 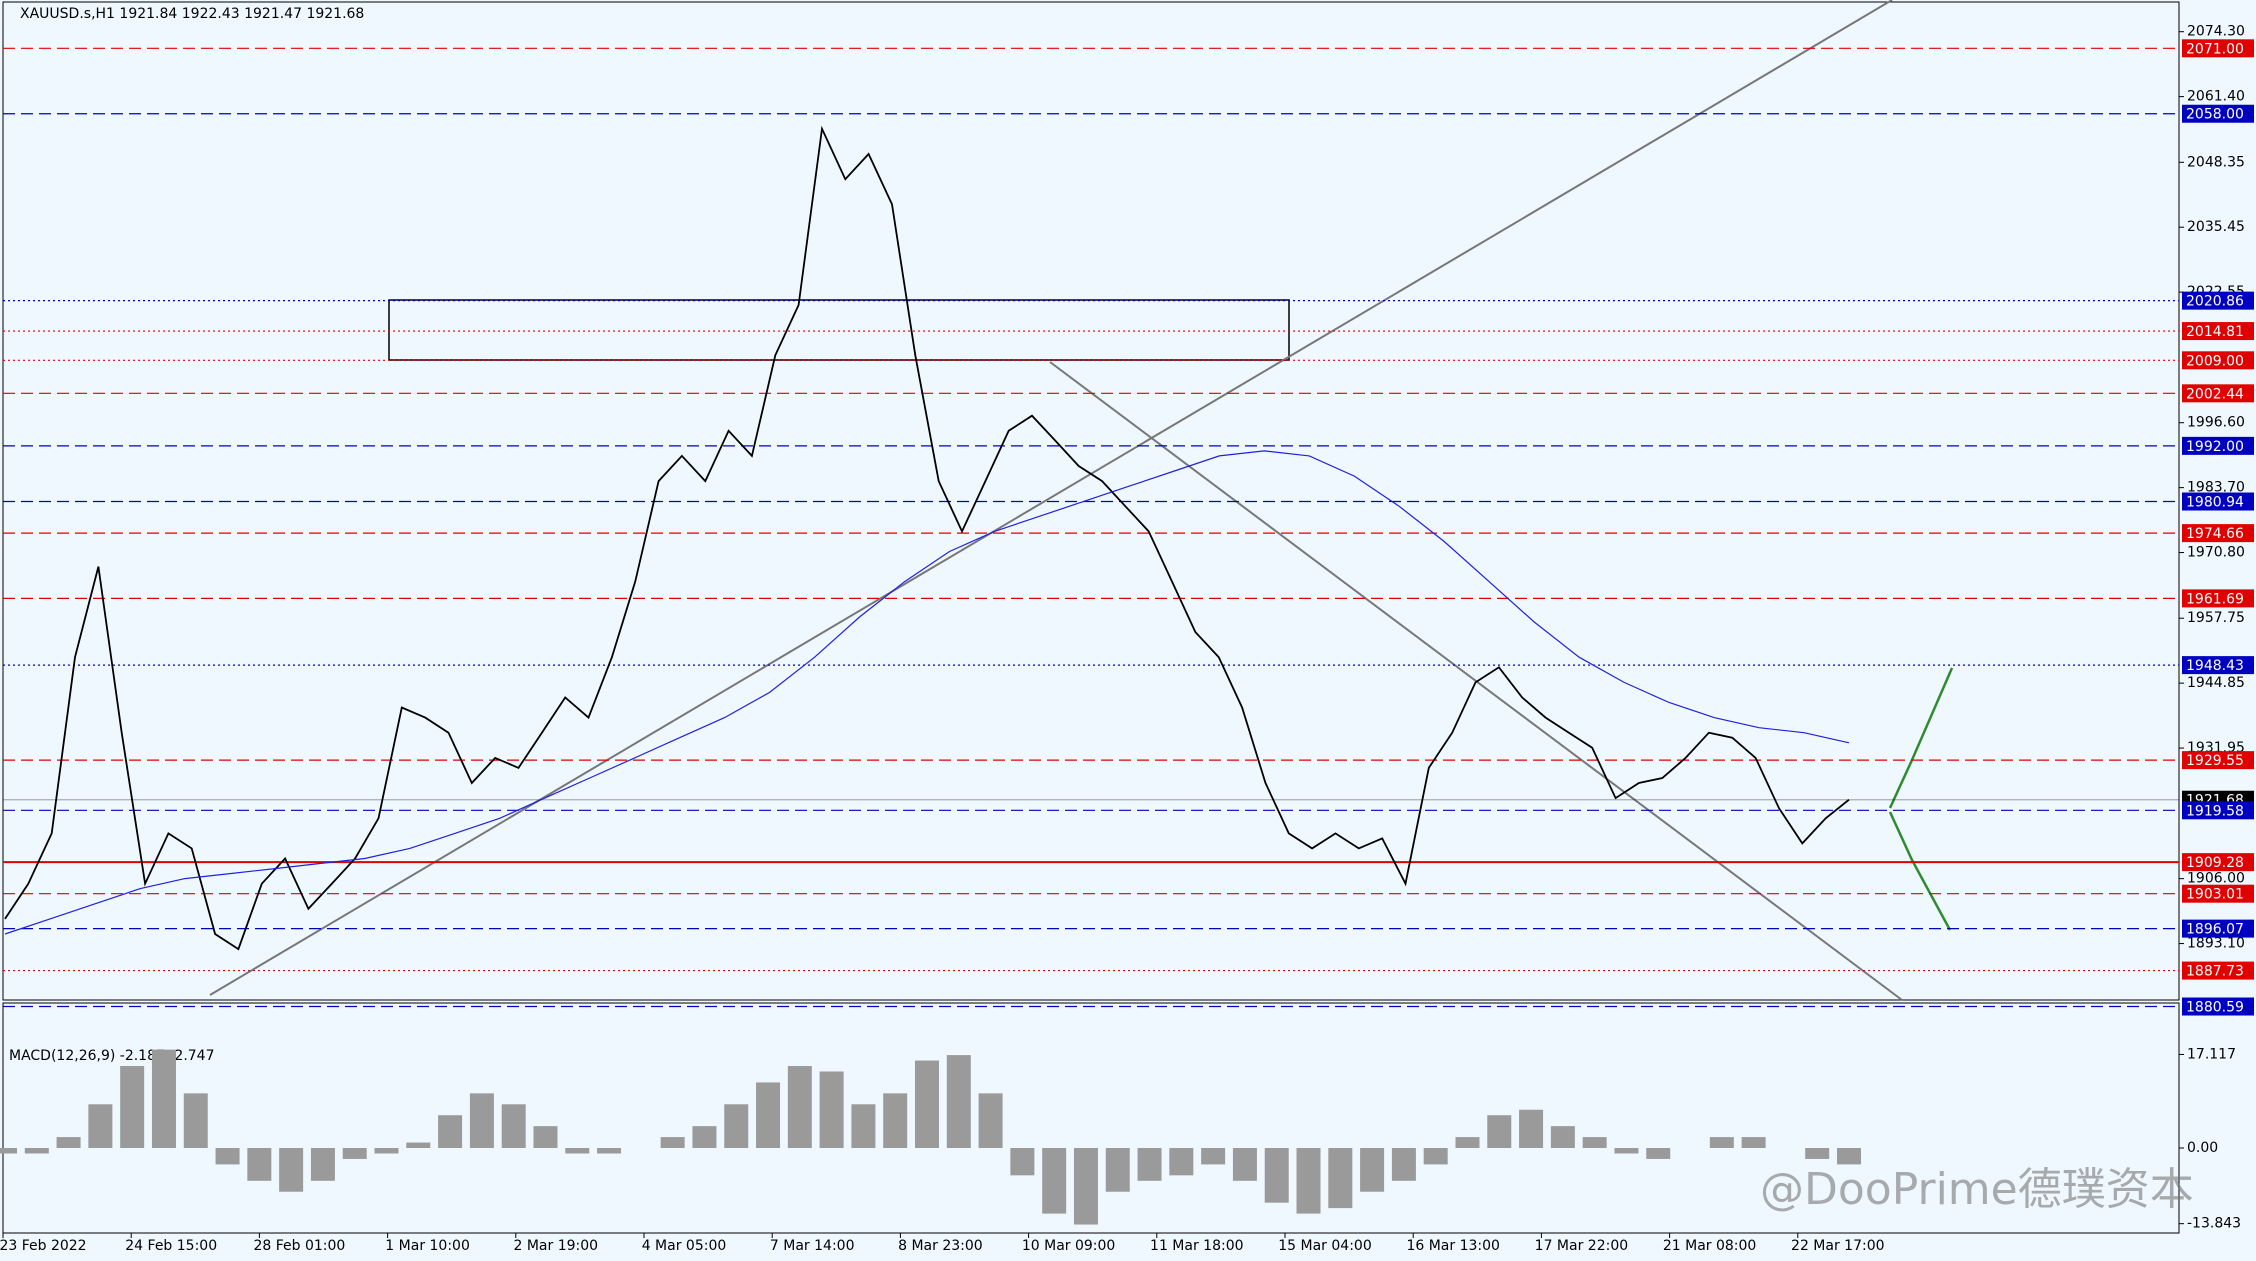 I want to click on y-tick-label: 1906.00, so click(x=2216, y=879).